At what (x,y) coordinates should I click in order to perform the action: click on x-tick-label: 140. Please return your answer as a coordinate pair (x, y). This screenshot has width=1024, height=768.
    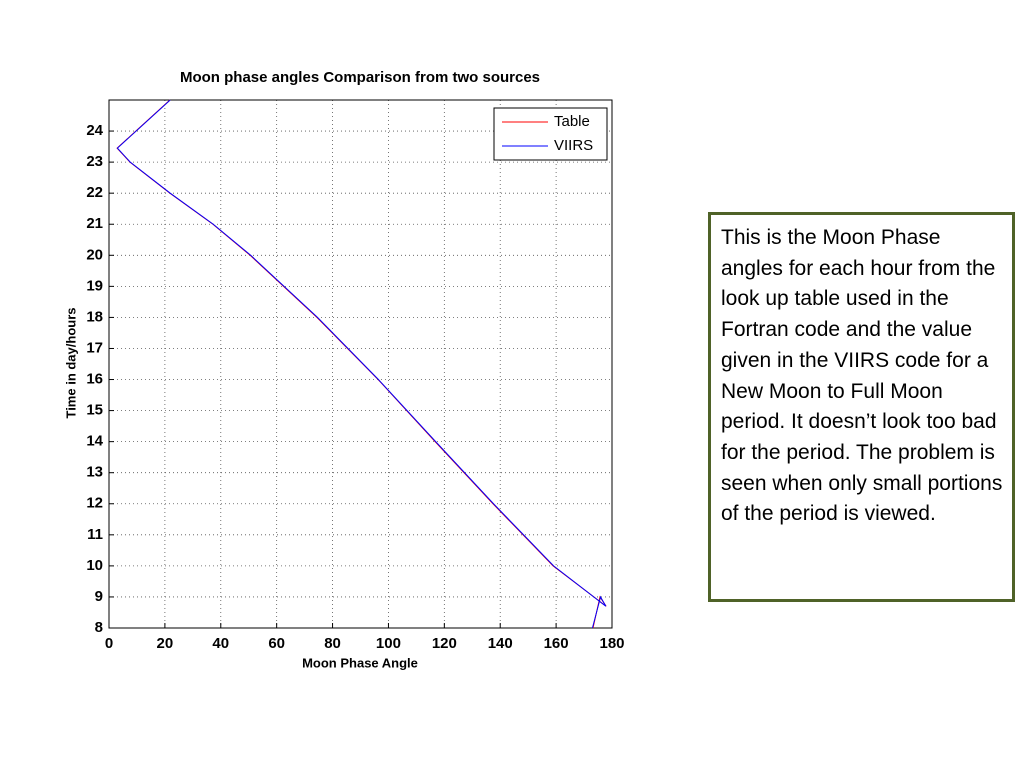
    Looking at the image, I should click on (500, 643).